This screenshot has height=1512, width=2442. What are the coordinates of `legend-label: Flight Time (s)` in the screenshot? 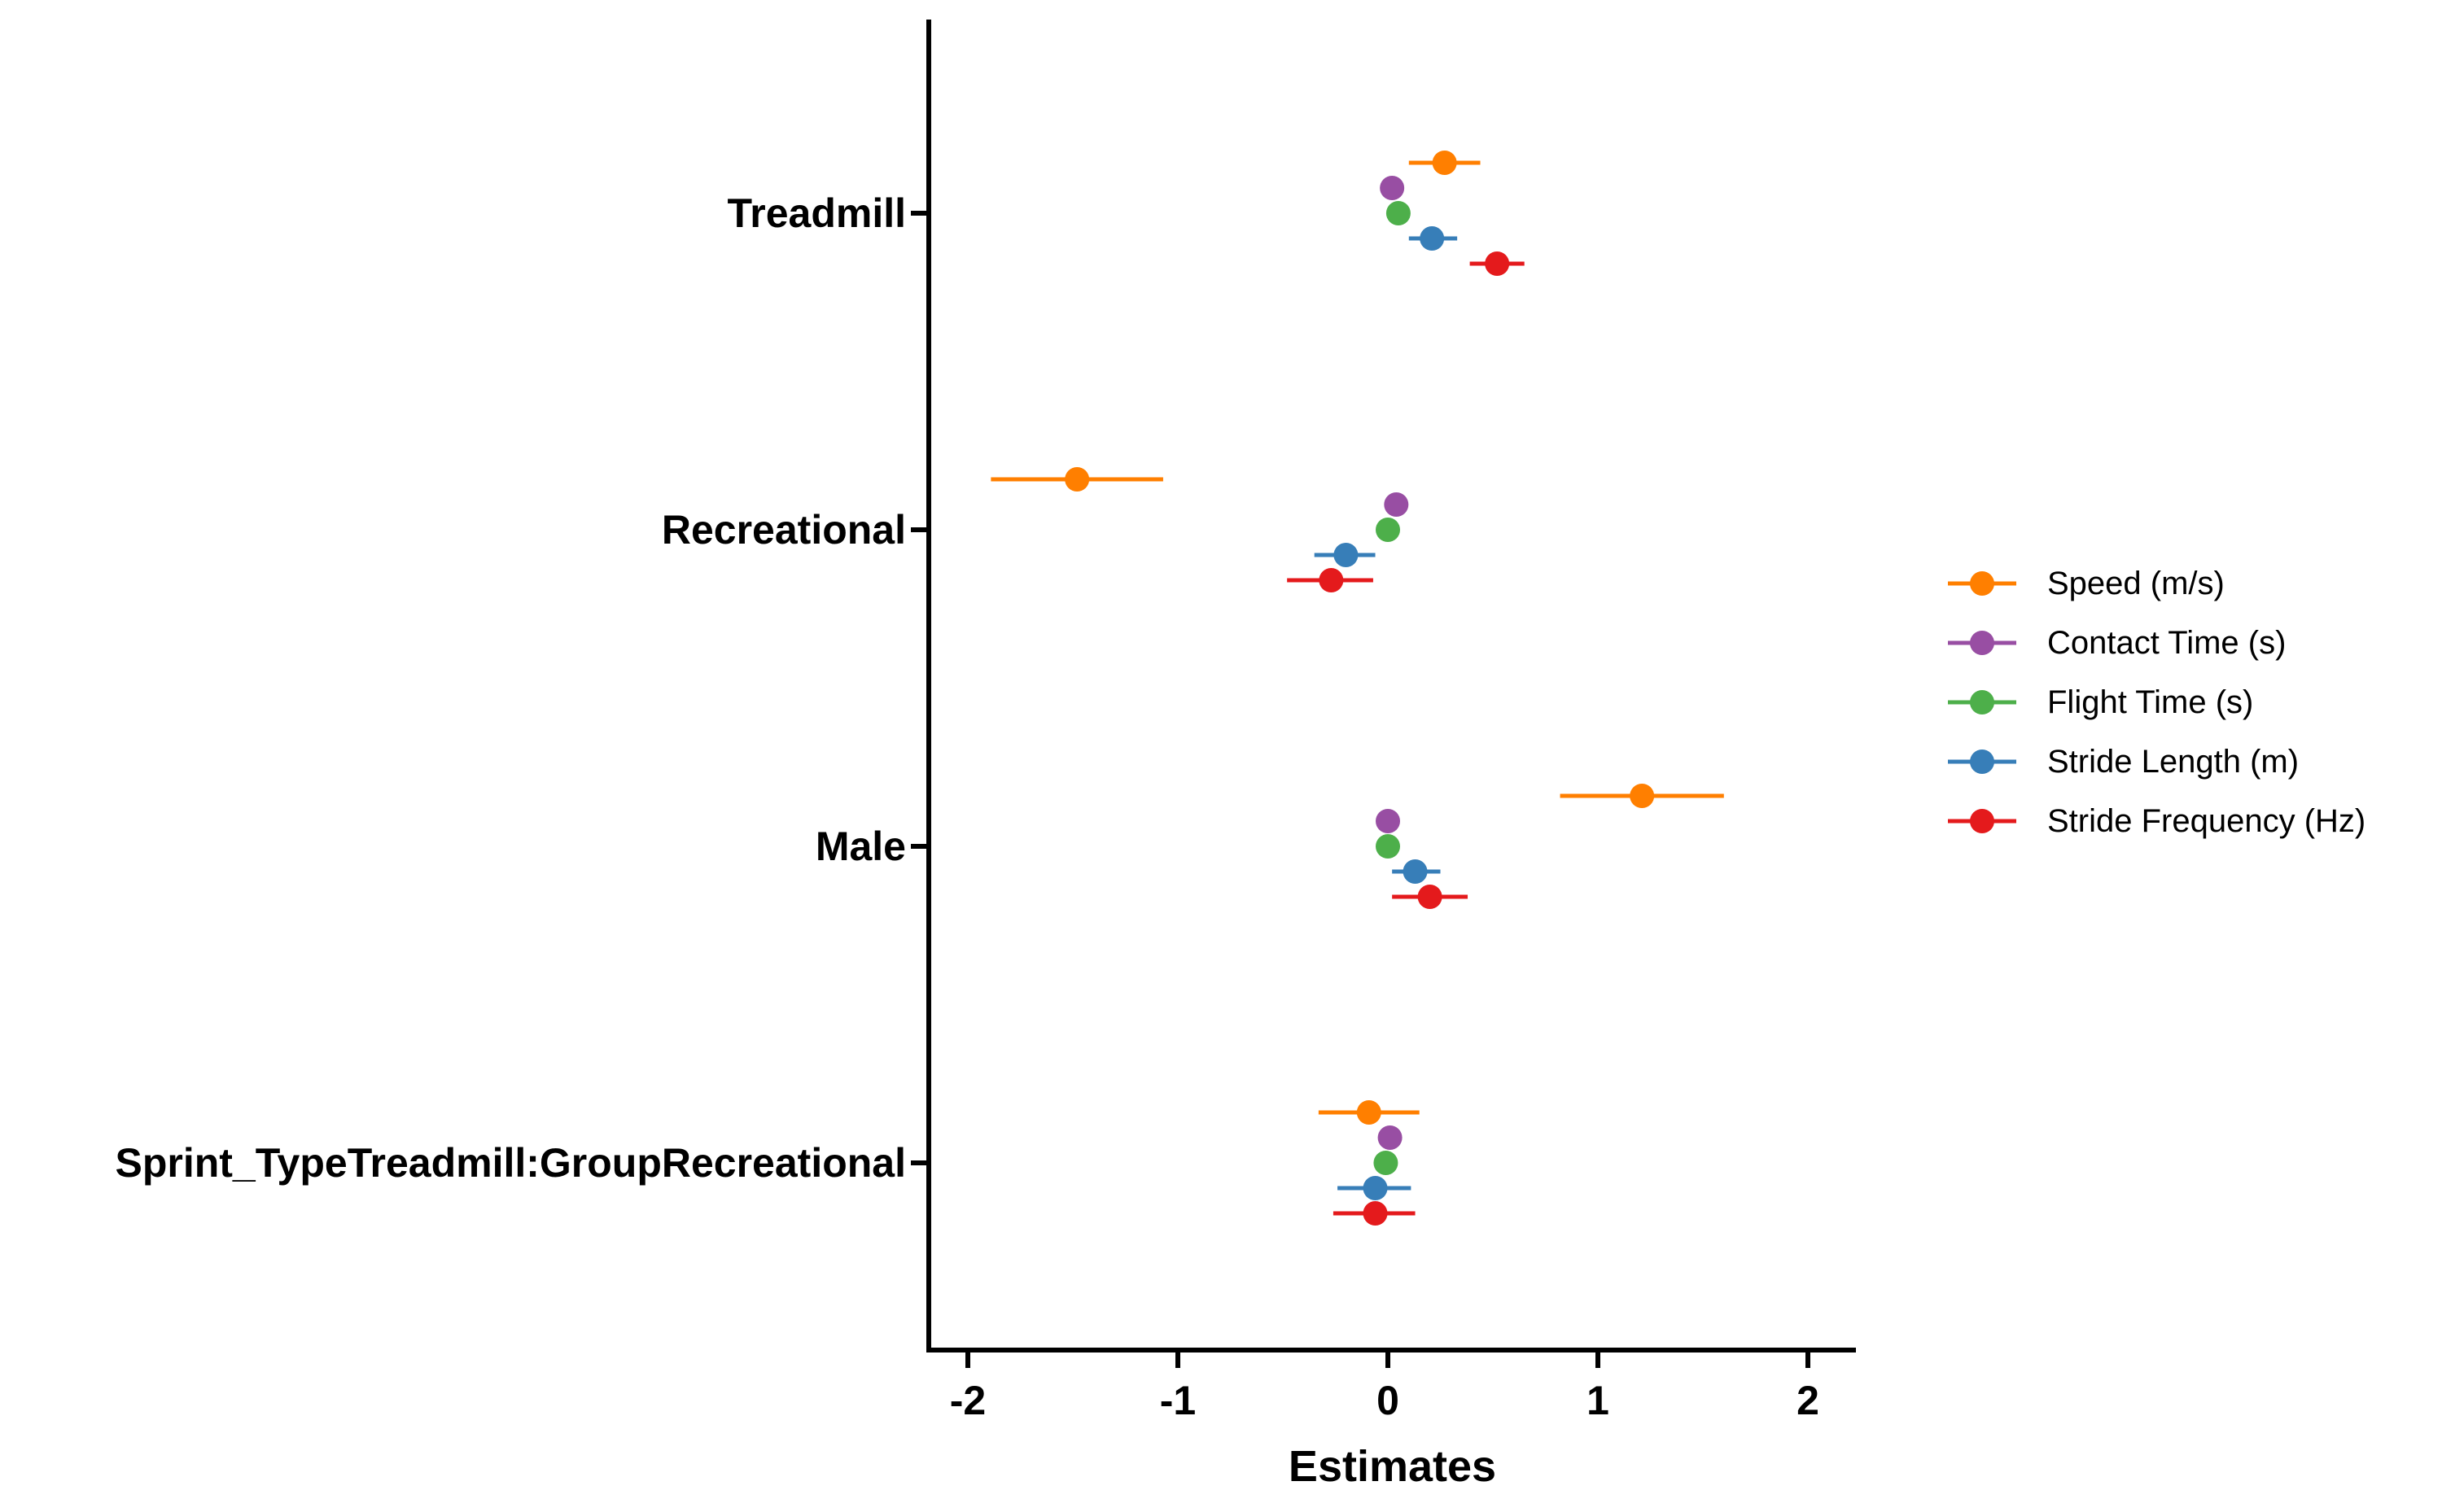 It's located at (2150, 702).